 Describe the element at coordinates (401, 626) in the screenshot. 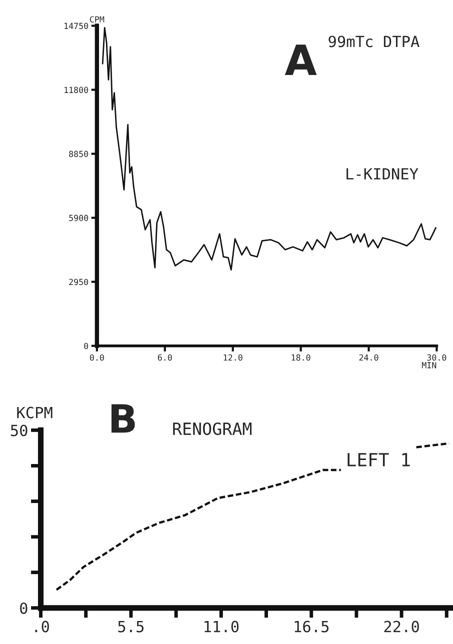

I see `x-tick-label: 22.0` at that location.